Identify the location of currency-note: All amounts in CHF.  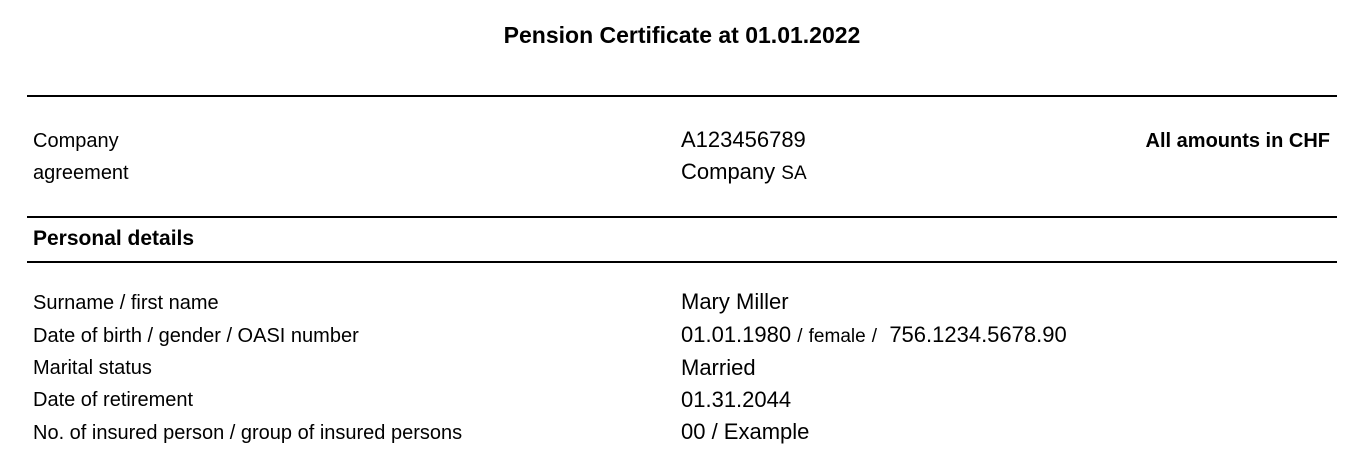
(1237, 141).